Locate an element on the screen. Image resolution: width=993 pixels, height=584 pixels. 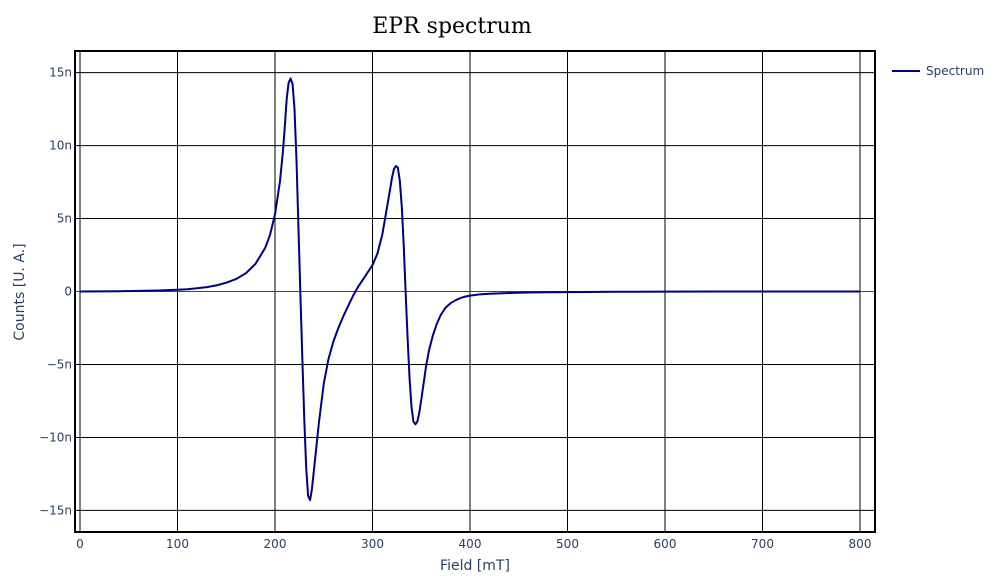
legend-label-spectrum: Spectrum is located at coordinates (955, 71).